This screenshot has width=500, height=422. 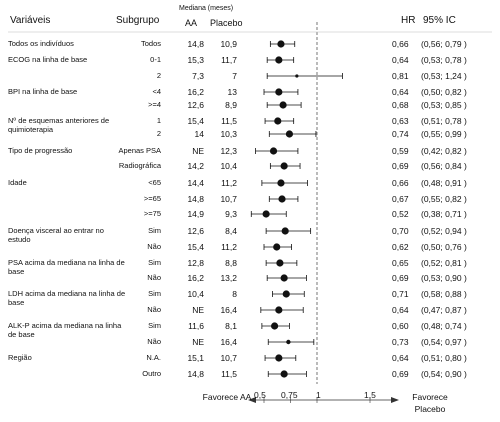 I want to click on row-ci: (0,53; 0,90 ), so click(x=444, y=278).